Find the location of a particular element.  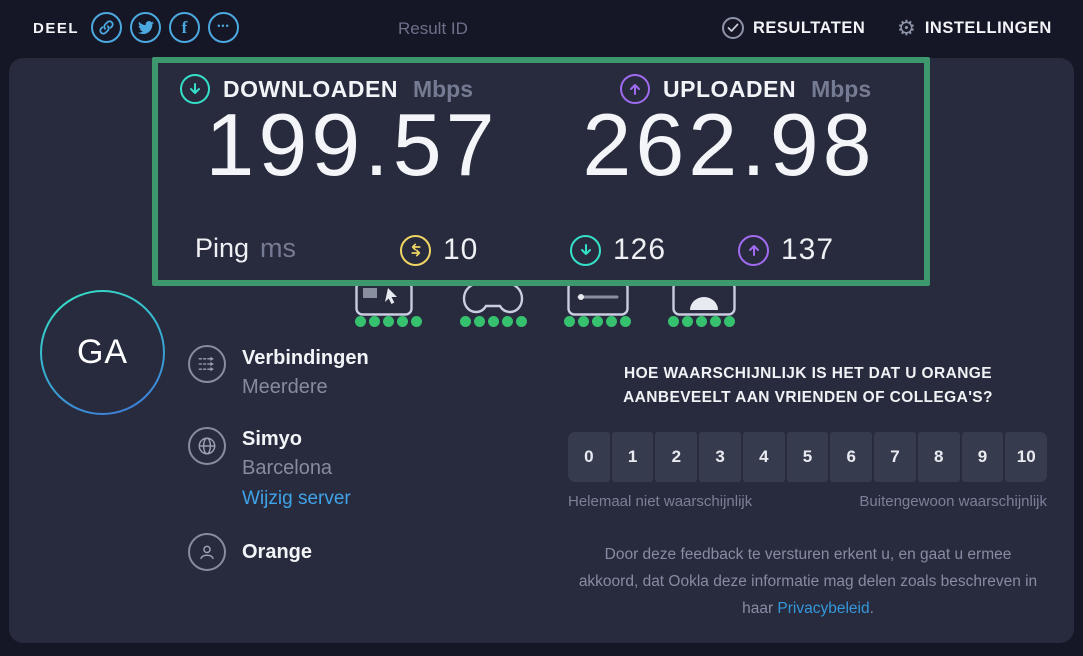

nps-score-0: 0 is located at coordinates (589, 457).